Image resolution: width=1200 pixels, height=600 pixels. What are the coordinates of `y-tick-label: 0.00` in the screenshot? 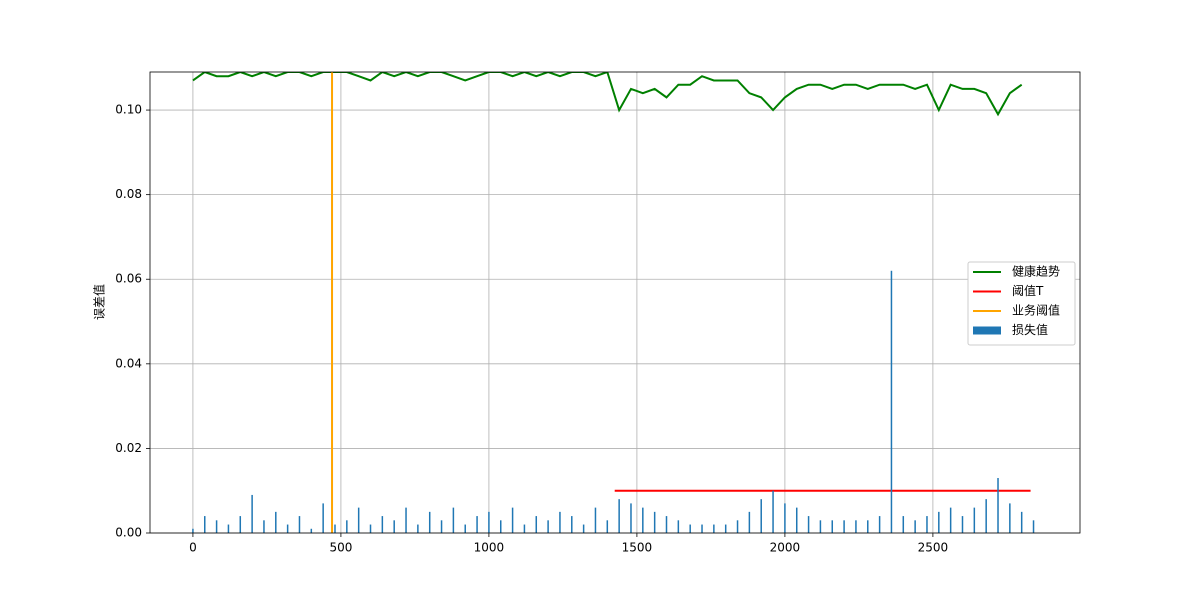 It's located at (128, 533).